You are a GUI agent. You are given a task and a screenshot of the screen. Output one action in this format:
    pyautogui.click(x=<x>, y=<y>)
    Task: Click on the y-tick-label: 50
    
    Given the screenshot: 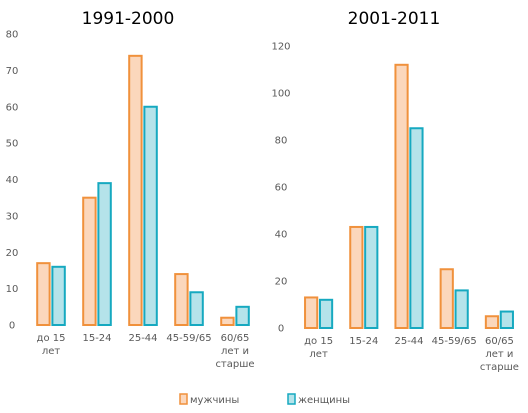 What is the action you would take?
    pyautogui.click(x=12, y=144)
    